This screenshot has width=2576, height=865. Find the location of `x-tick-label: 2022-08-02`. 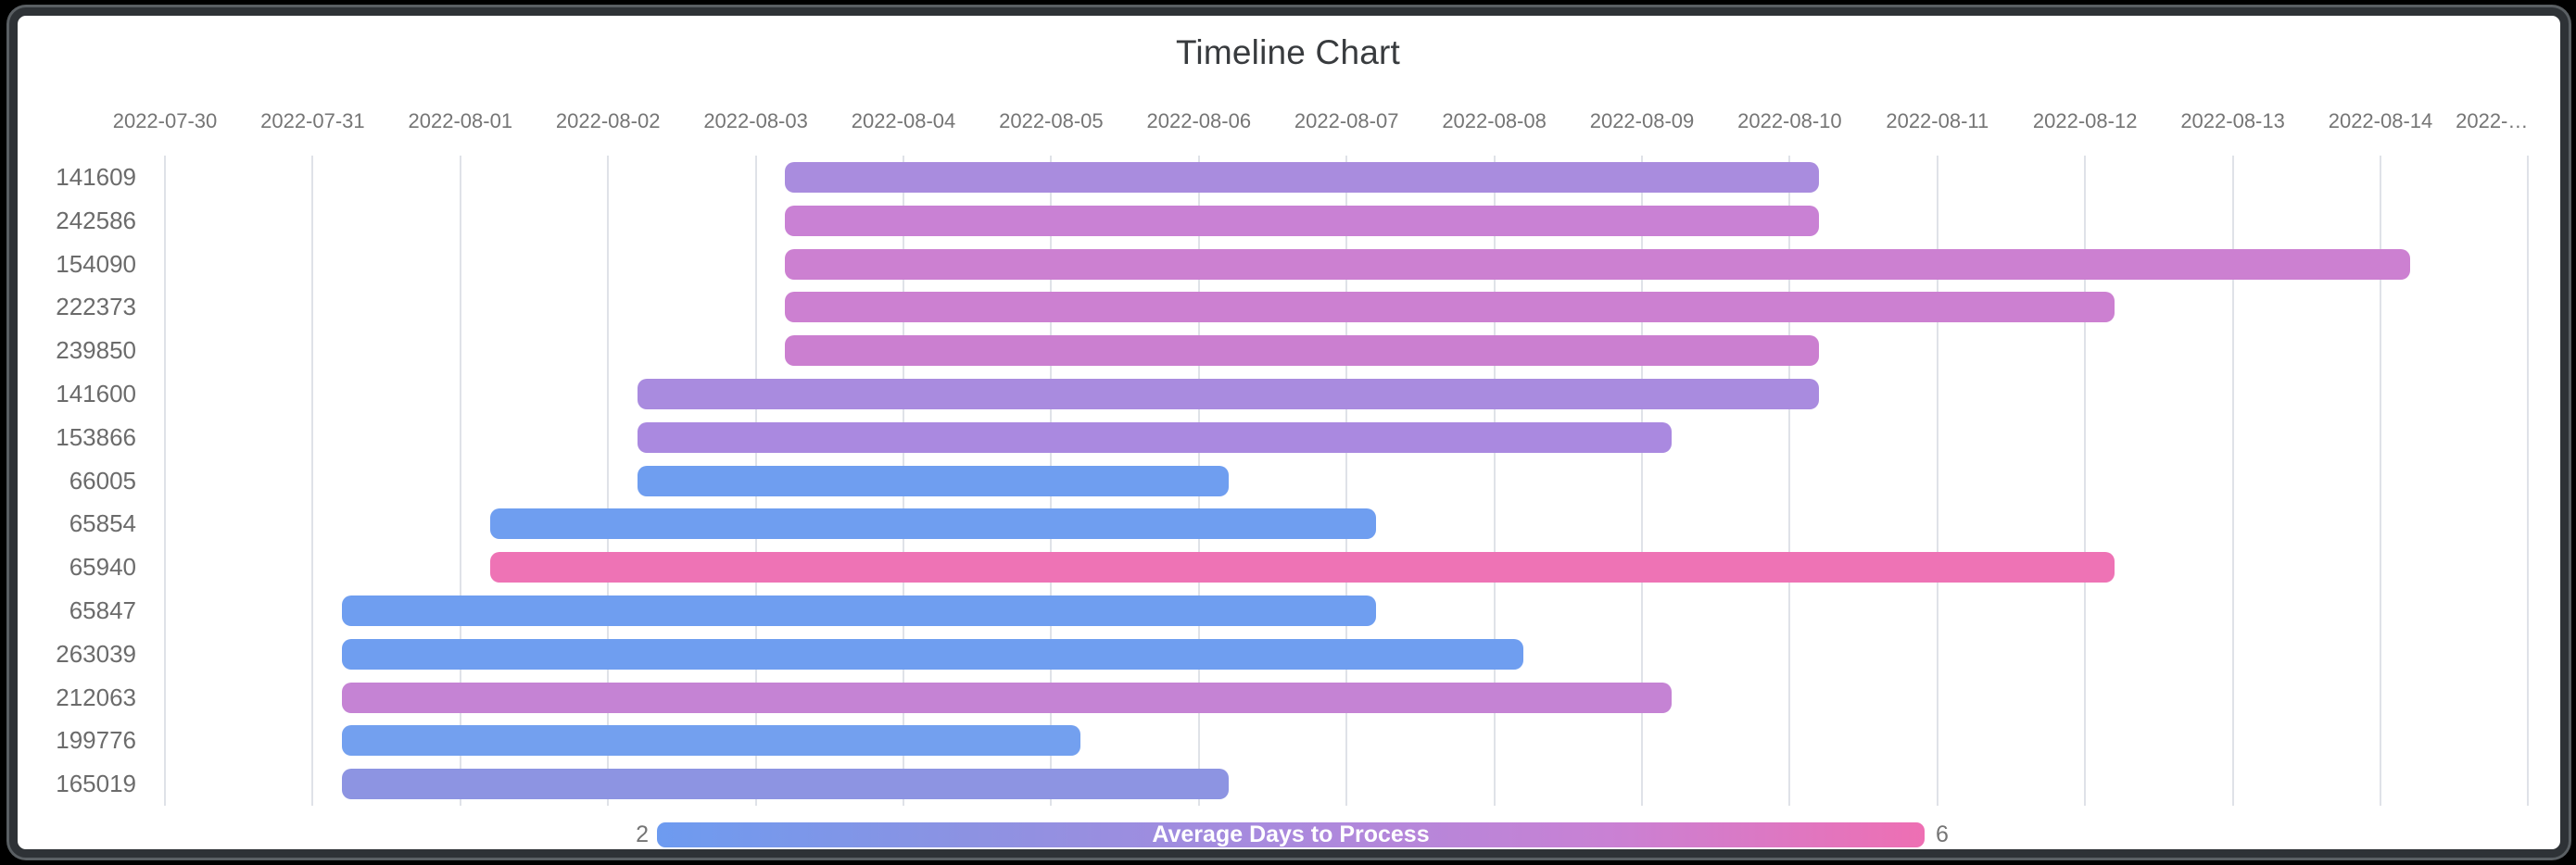

x-tick-label: 2022-08-02 is located at coordinates (608, 121).